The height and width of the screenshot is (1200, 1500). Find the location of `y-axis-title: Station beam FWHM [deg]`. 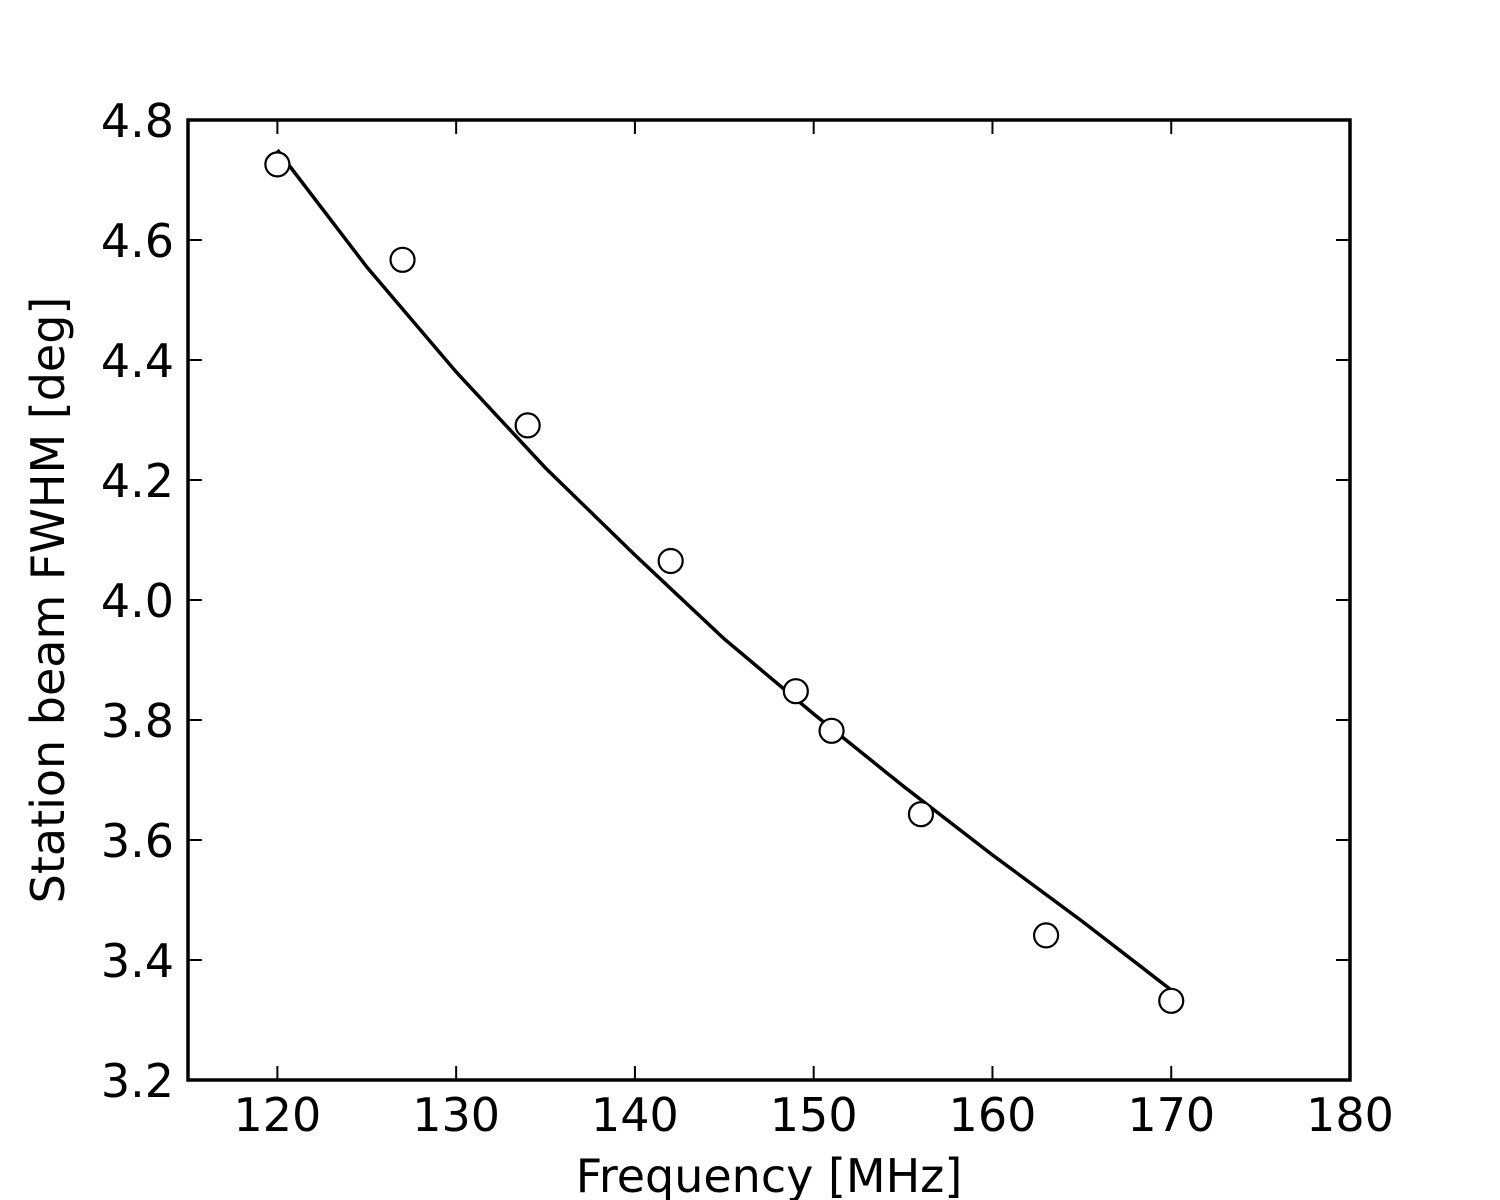

y-axis-title: Station beam FWHM [deg] is located at coordinates (48, 600).